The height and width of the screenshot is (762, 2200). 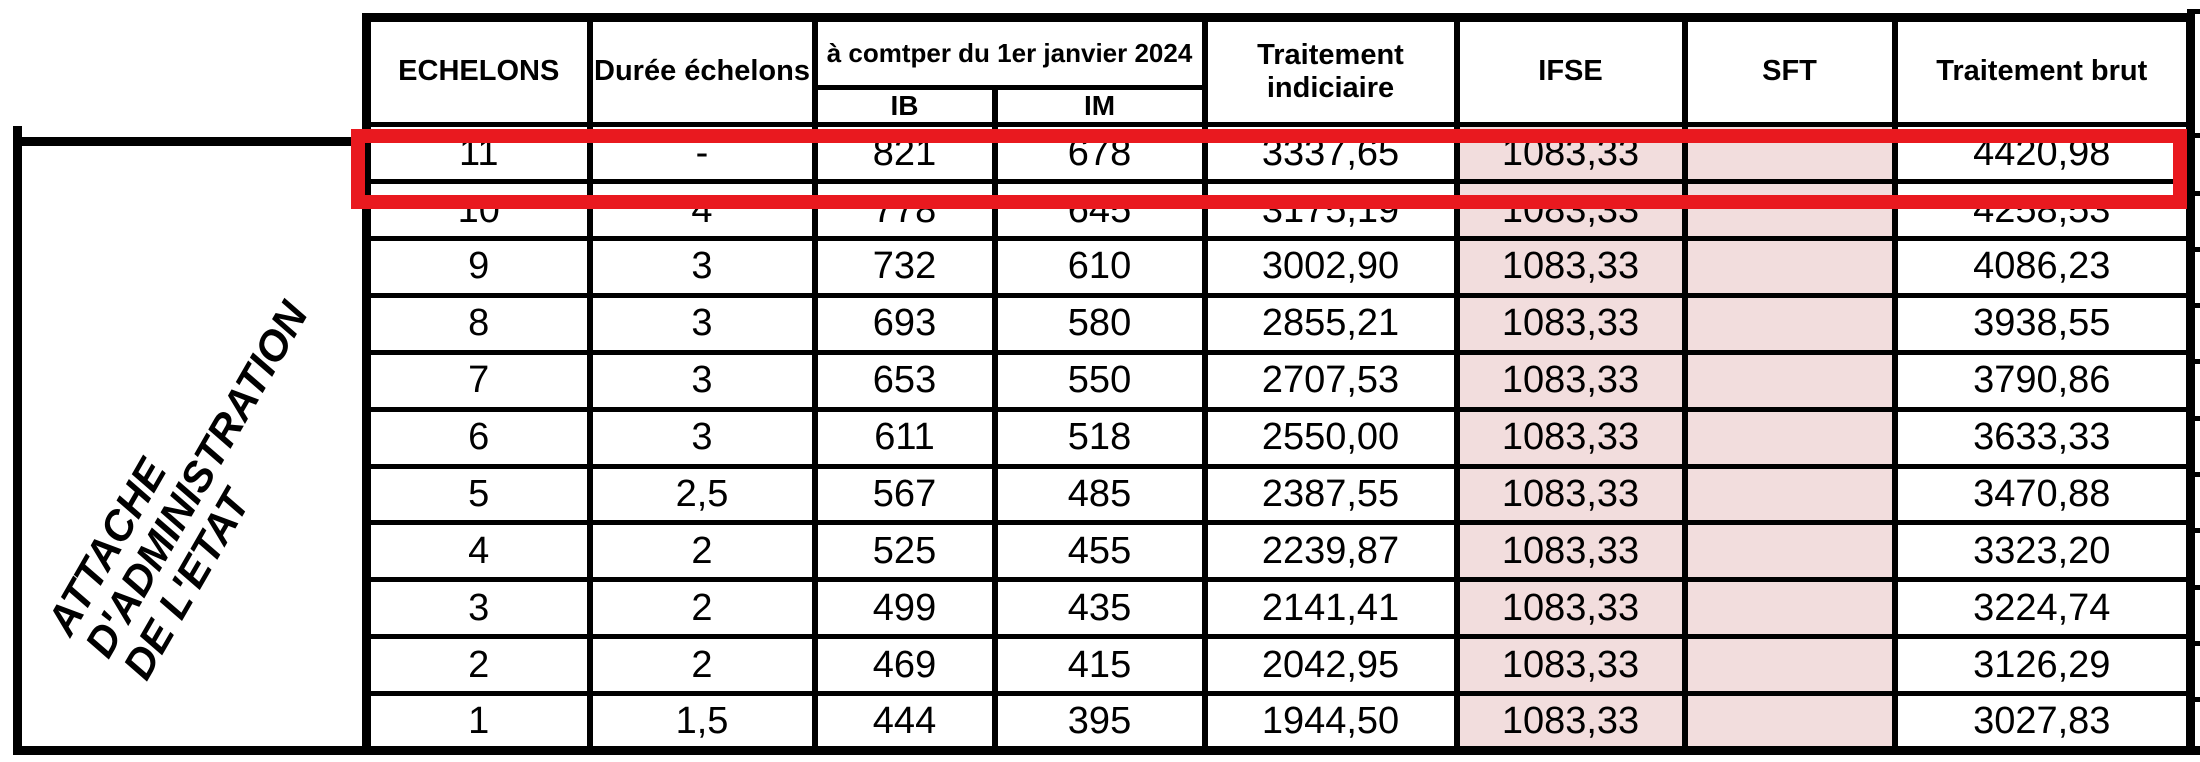 What do you see at coordinates (702, 71) in the screenshot?
I see `column-header-duree-echelons: Durée échelons` at bounding box center [702, 71].